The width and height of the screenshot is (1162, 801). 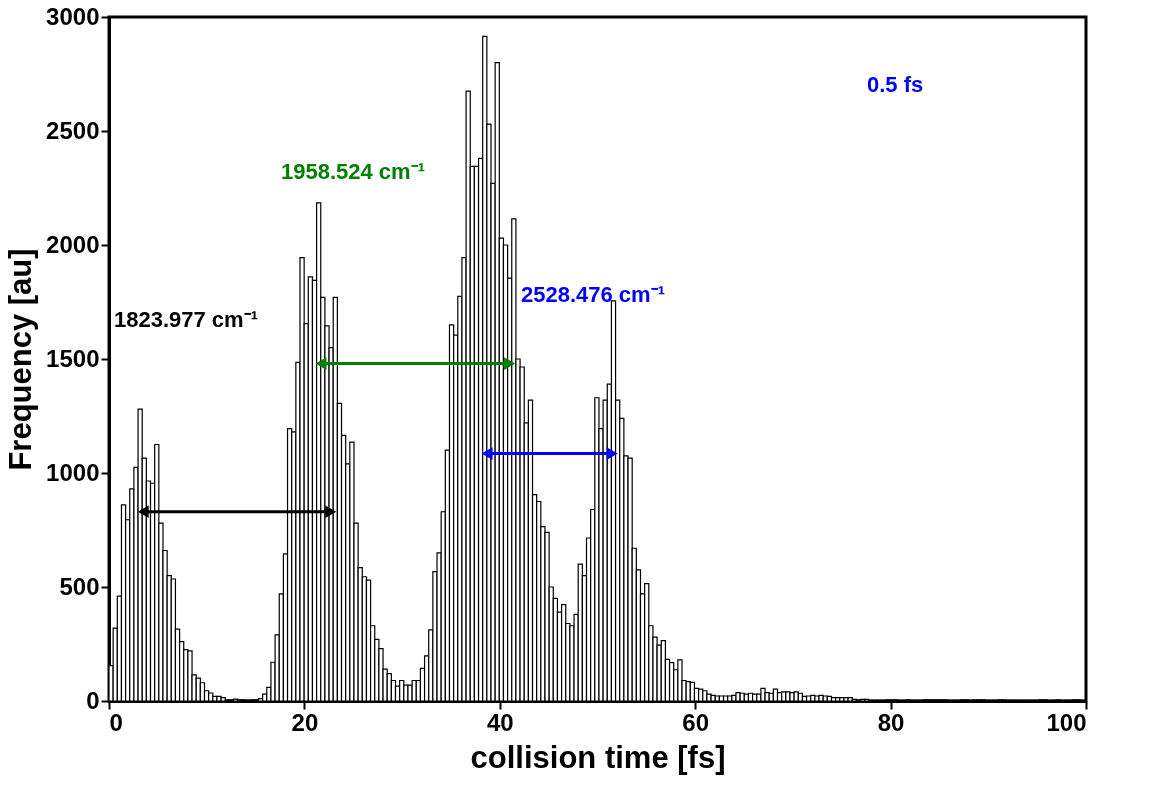 I want to click on y-tick-label: 2500, so click(x=73, y=130).